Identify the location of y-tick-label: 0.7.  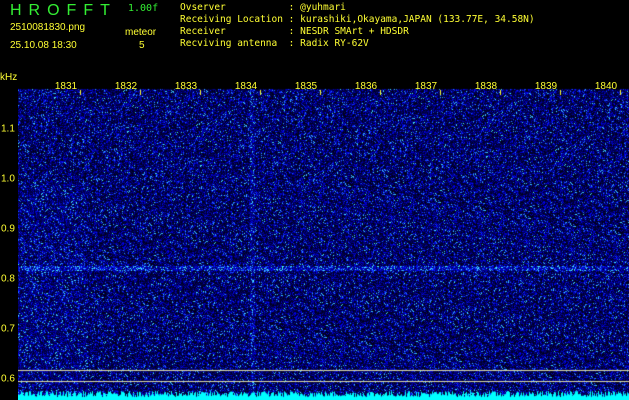
(8, 329).